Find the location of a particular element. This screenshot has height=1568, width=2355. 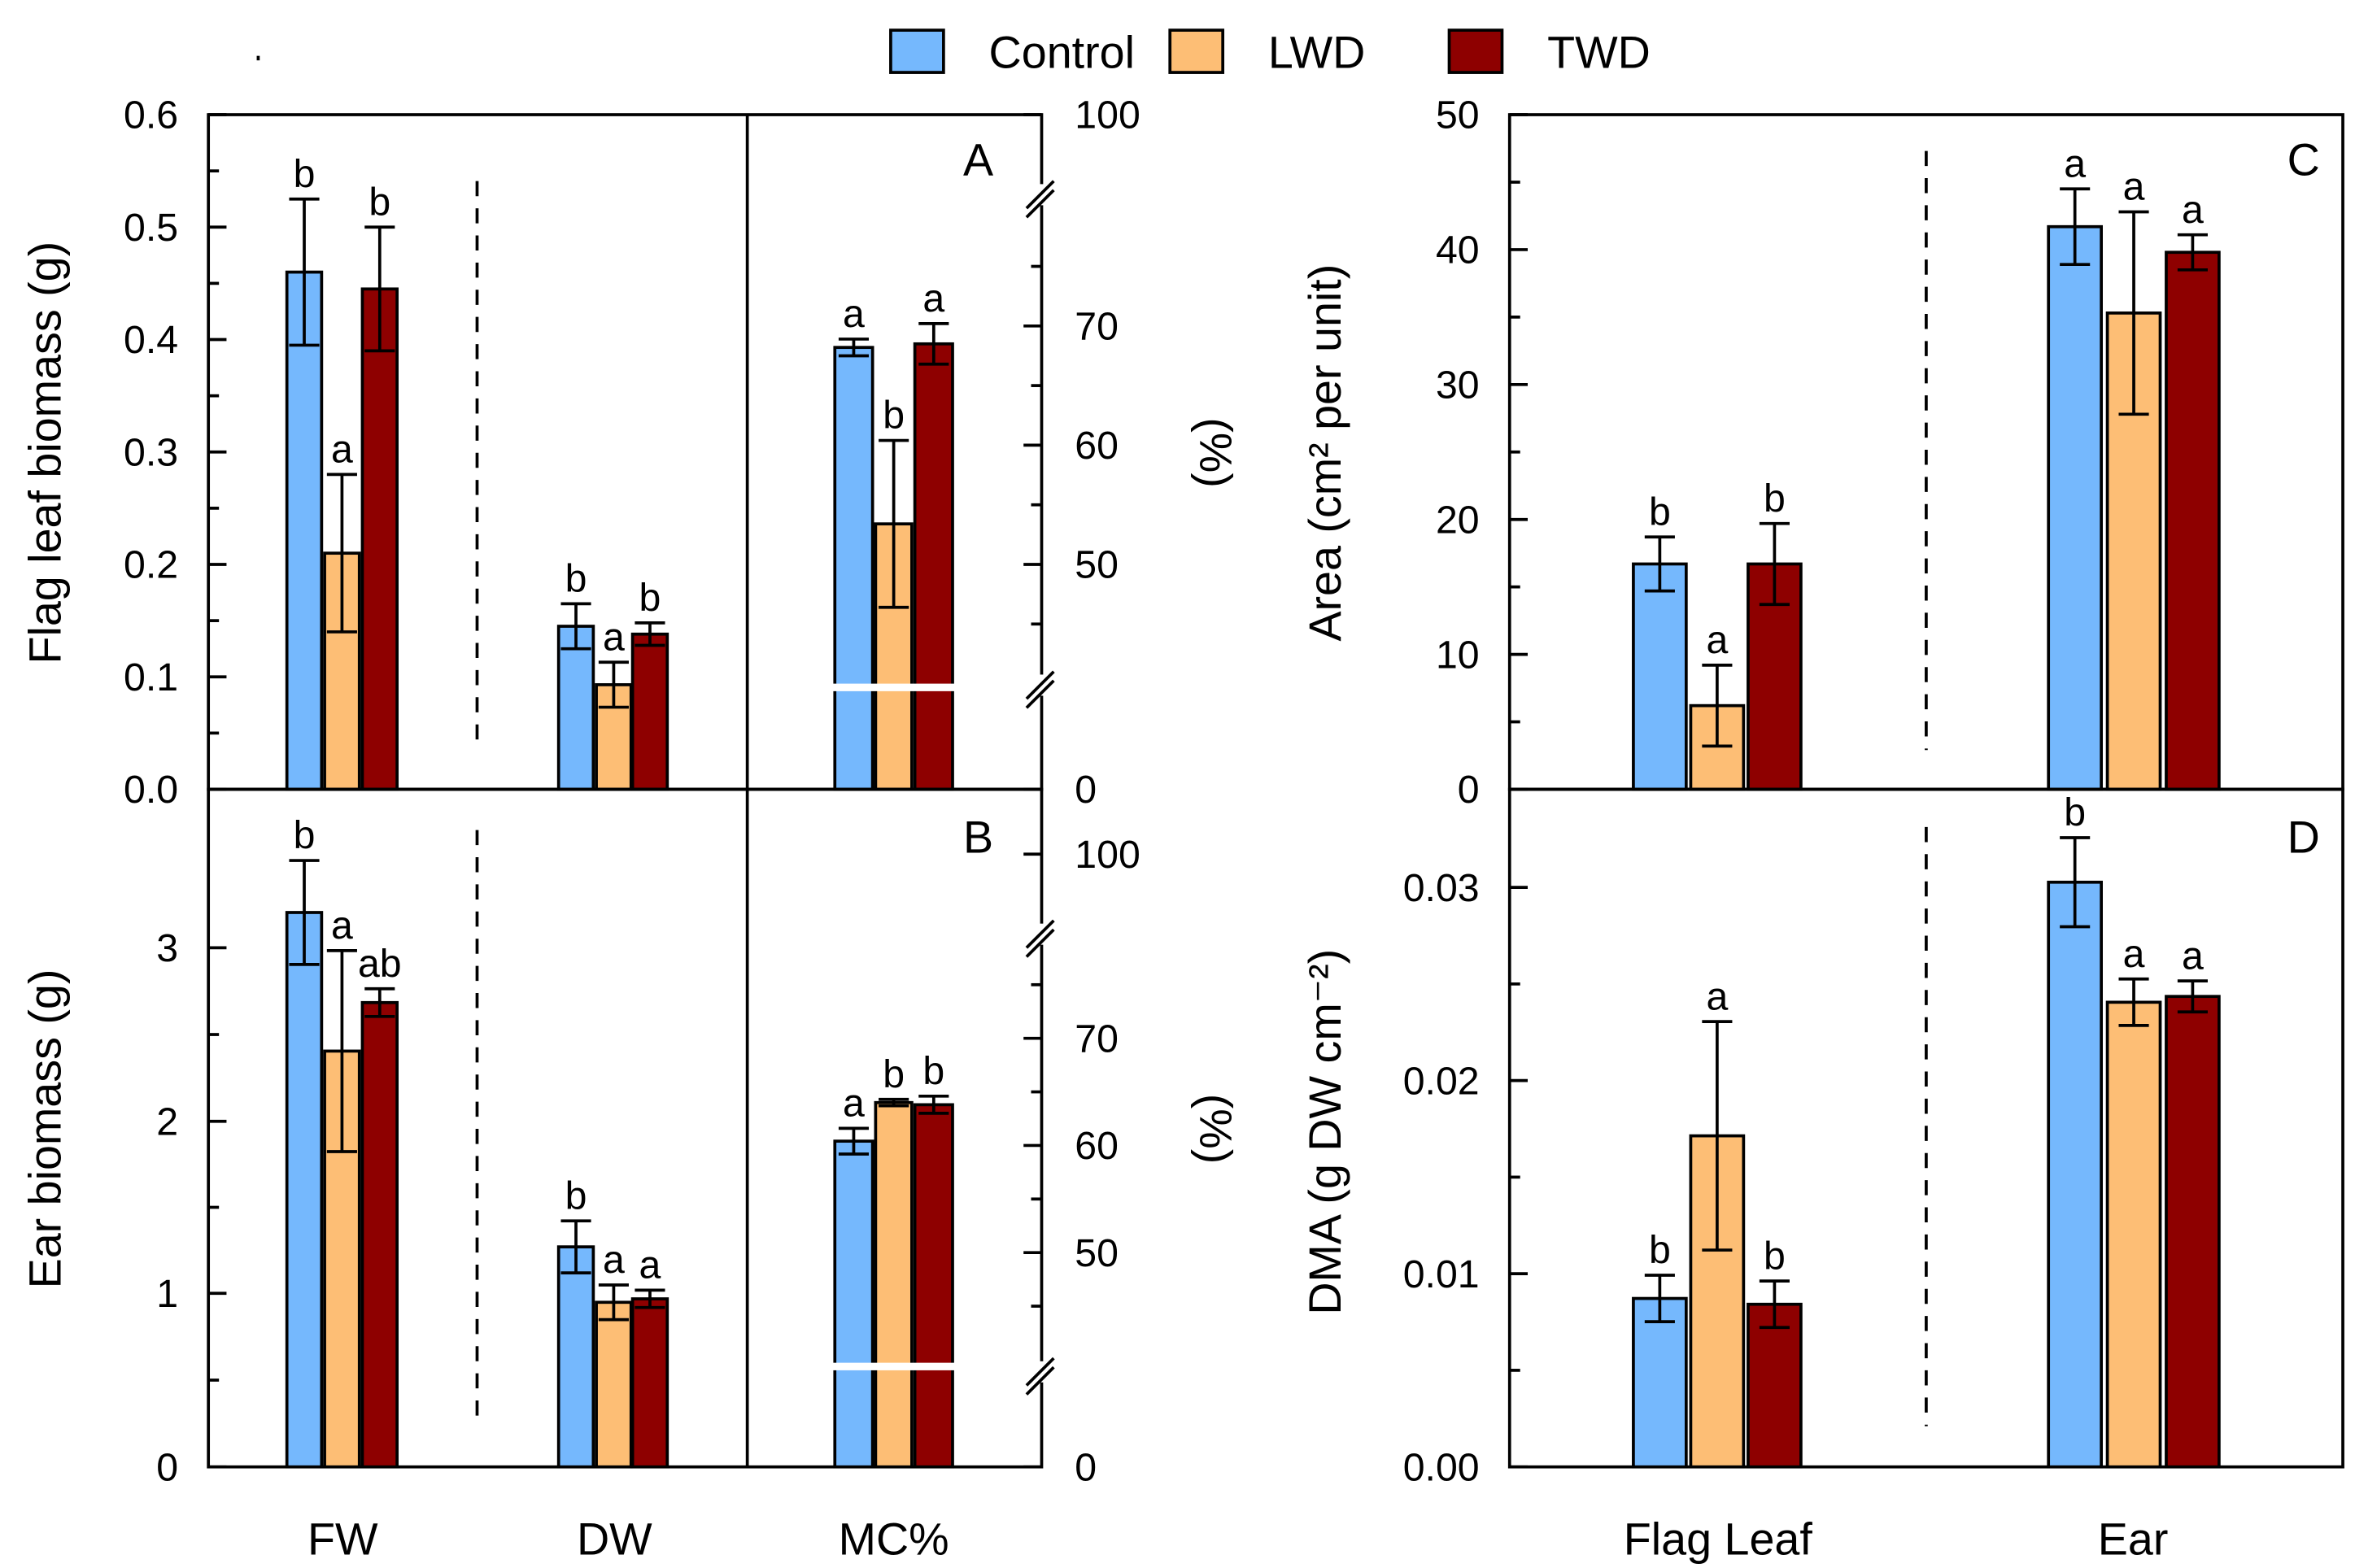

panel-a-ytick-right-label: 0 is located at coordinates (1086, 790).